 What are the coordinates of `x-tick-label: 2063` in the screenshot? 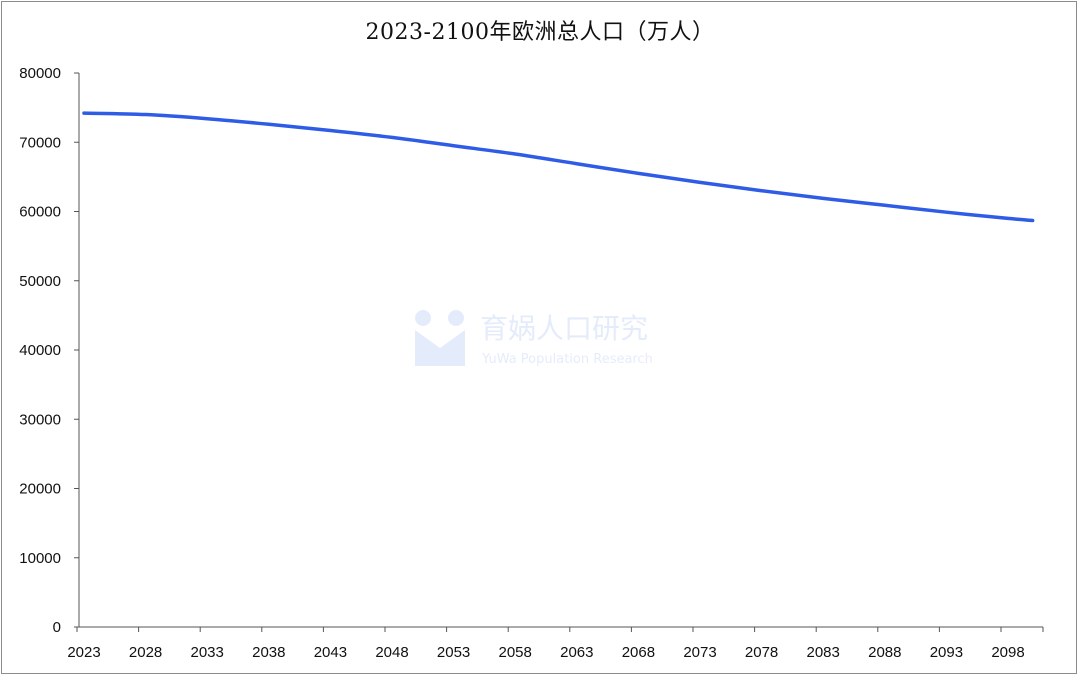 It's located at (576, 652).